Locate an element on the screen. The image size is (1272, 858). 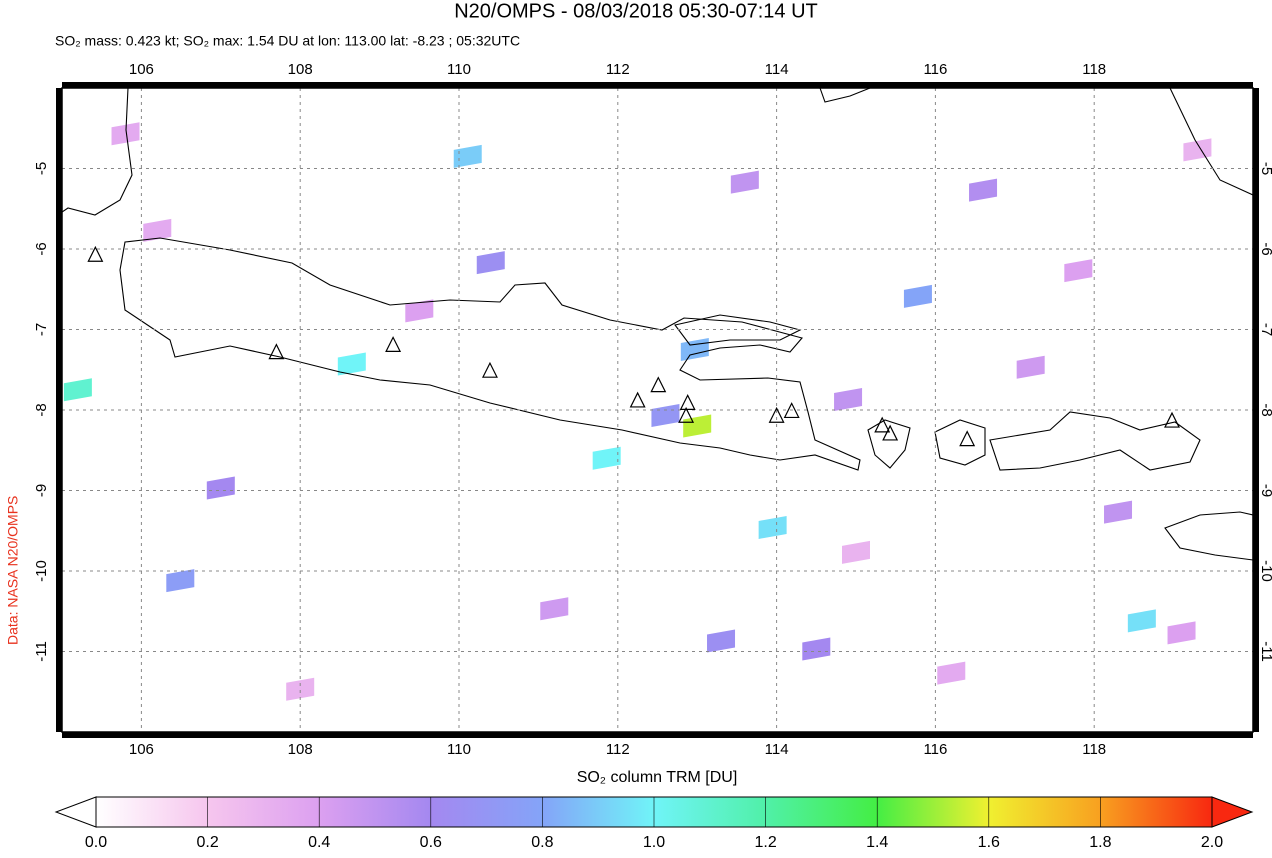
y-tick-label-right: -6 is located at coordinates (1265, 248).